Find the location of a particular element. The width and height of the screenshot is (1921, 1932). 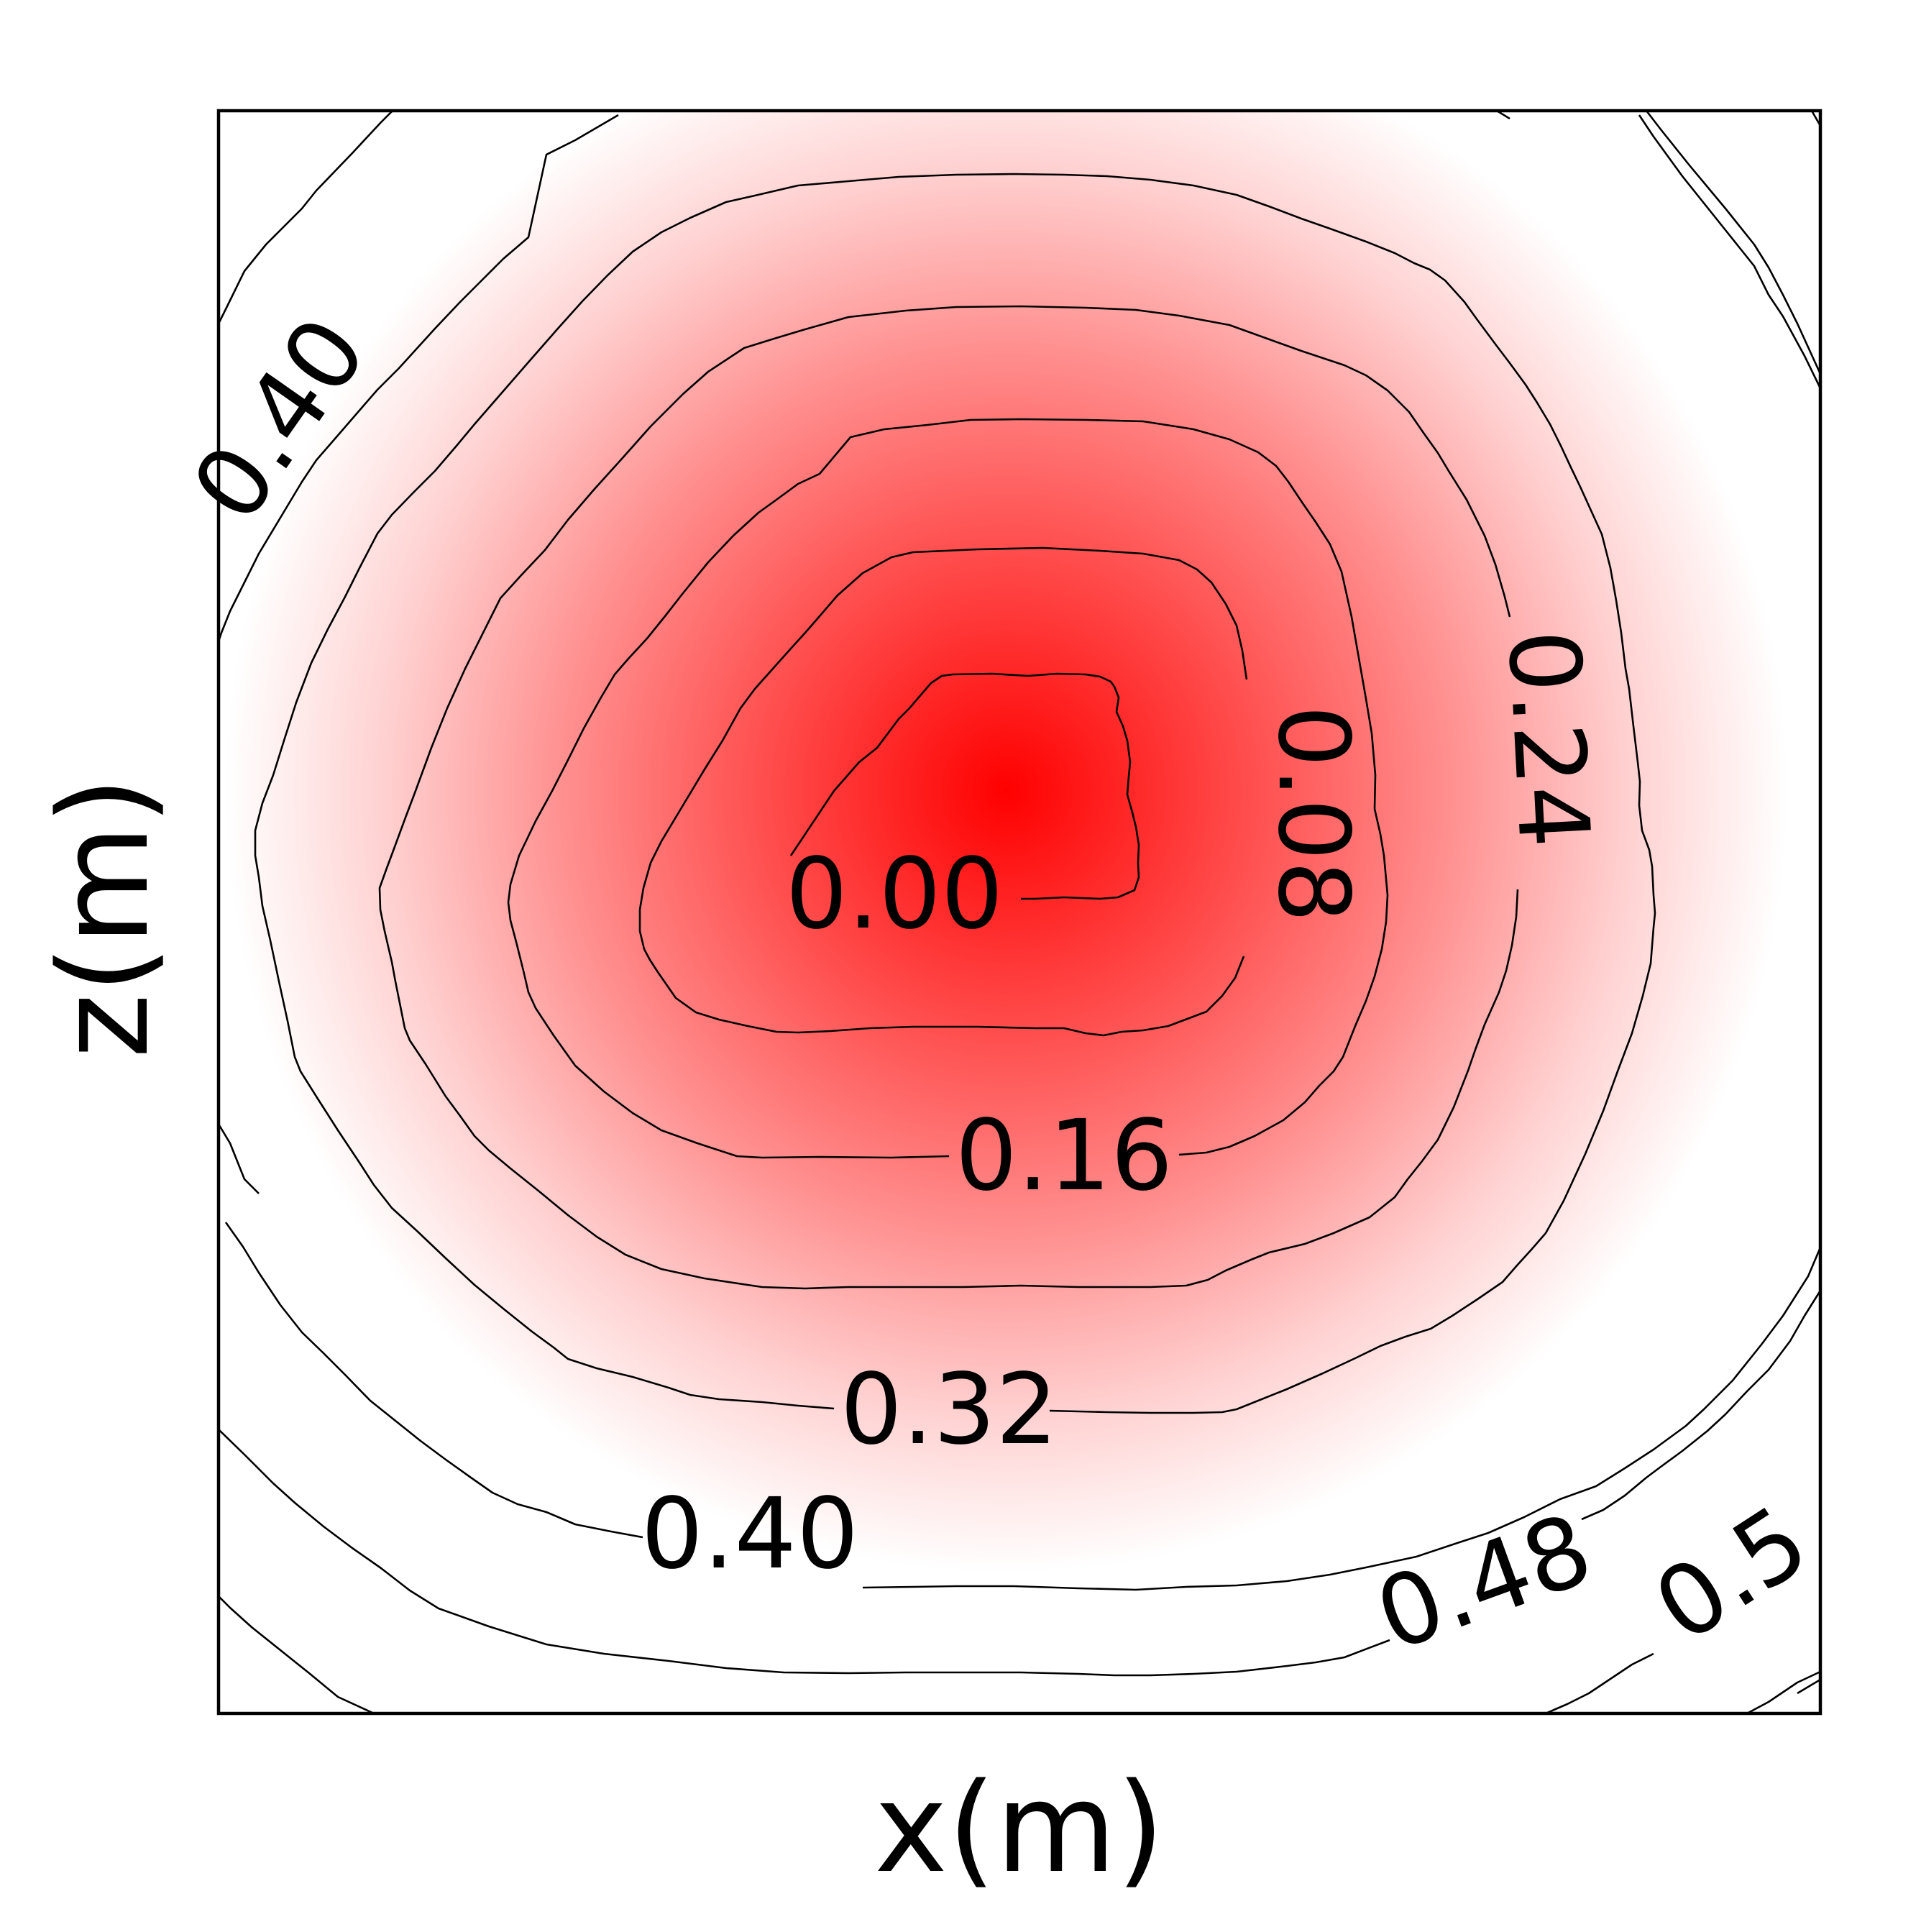

contour-label-016: 0.16 is located at coordinates (1064, 1156).